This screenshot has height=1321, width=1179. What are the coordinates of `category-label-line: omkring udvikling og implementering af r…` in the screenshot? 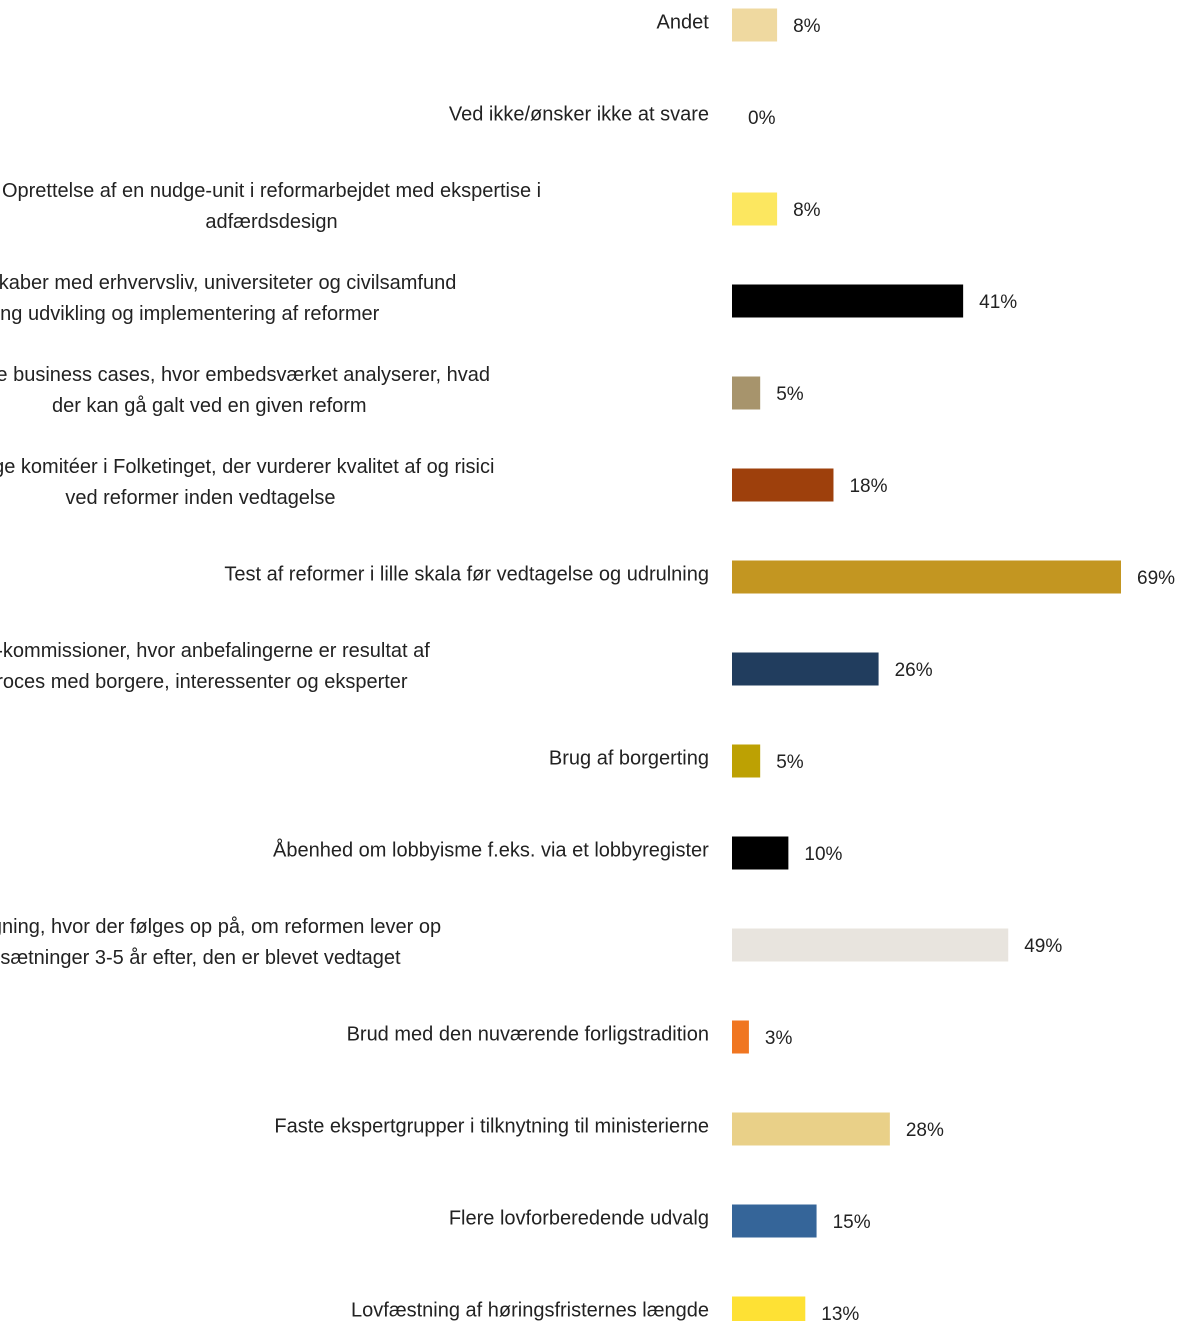 It's located at (190, 314).